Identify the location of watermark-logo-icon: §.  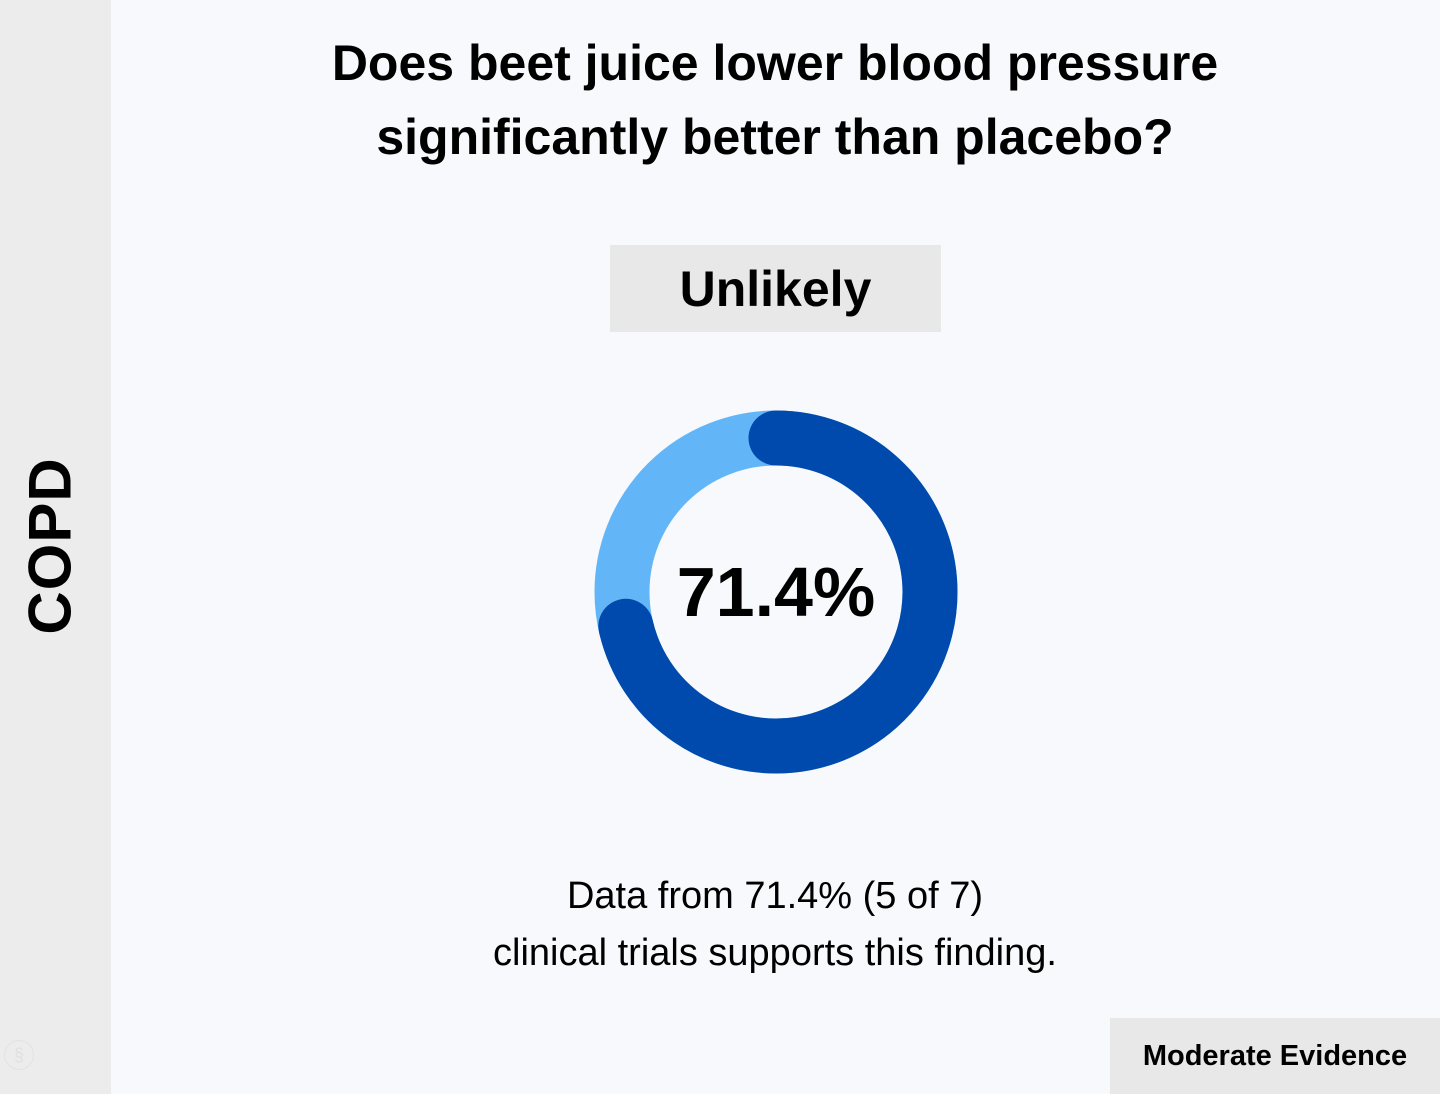
(19, 1055).